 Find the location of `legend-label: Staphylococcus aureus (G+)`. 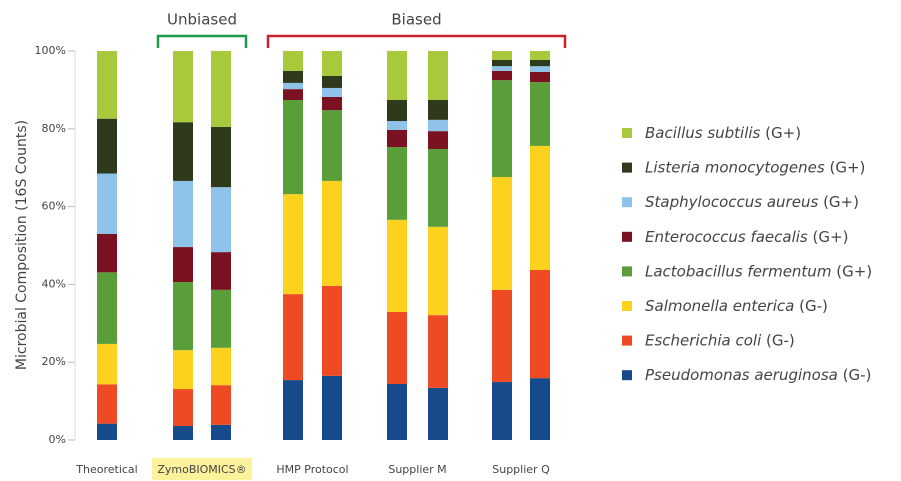

legend-label: Staphylococcus aureus (G+) is located at coordinates (752, 202).